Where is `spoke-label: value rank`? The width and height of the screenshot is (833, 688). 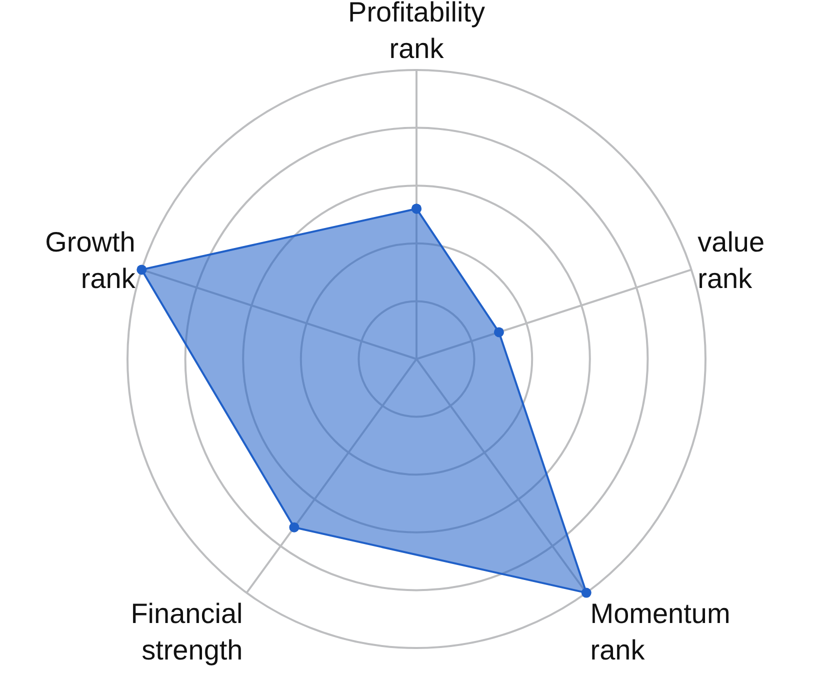 spoke-label: value rank is located at coordinates (731, 260).